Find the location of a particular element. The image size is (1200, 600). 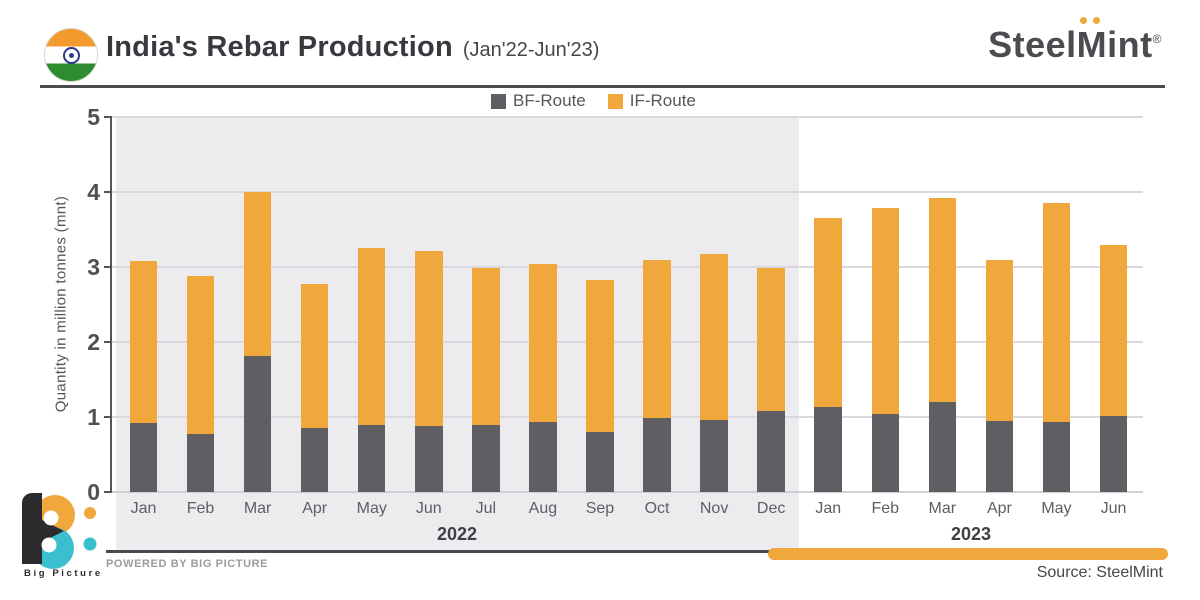

y-tick-label: 4 is located at coordinates (93, 192).